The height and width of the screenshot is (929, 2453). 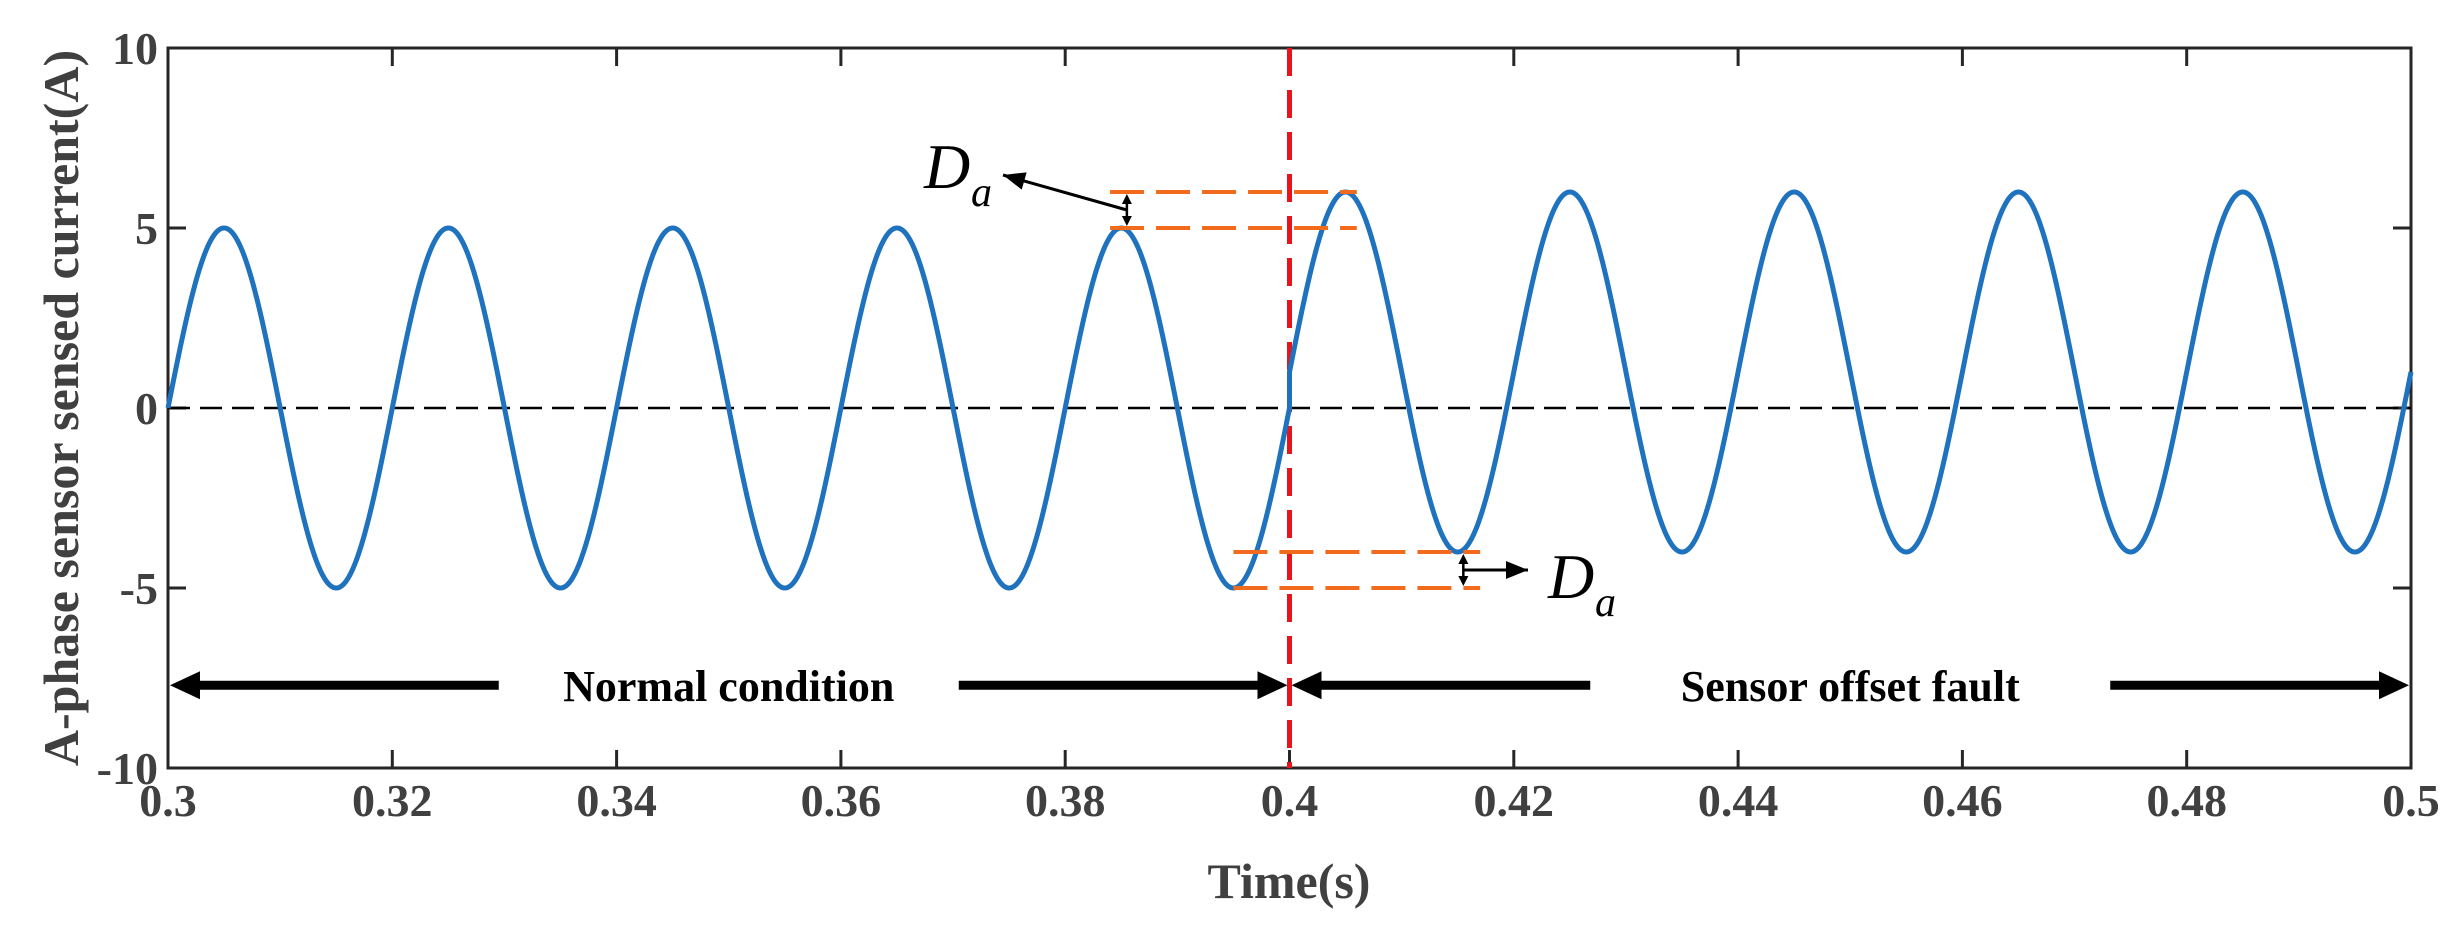 I want to click on x-tick-label: 0.42, so click(x=1514, y=800).